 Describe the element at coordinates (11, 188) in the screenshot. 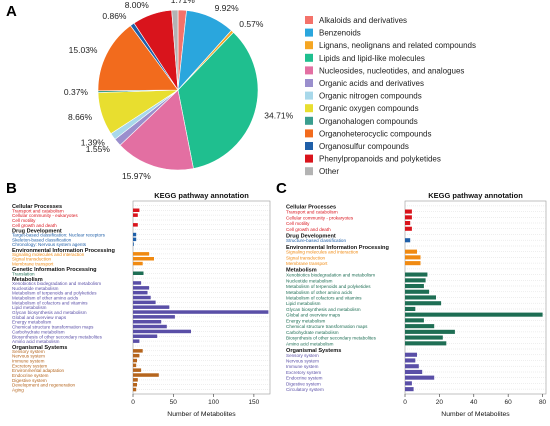

I see `panel-label-b: B` at that location.